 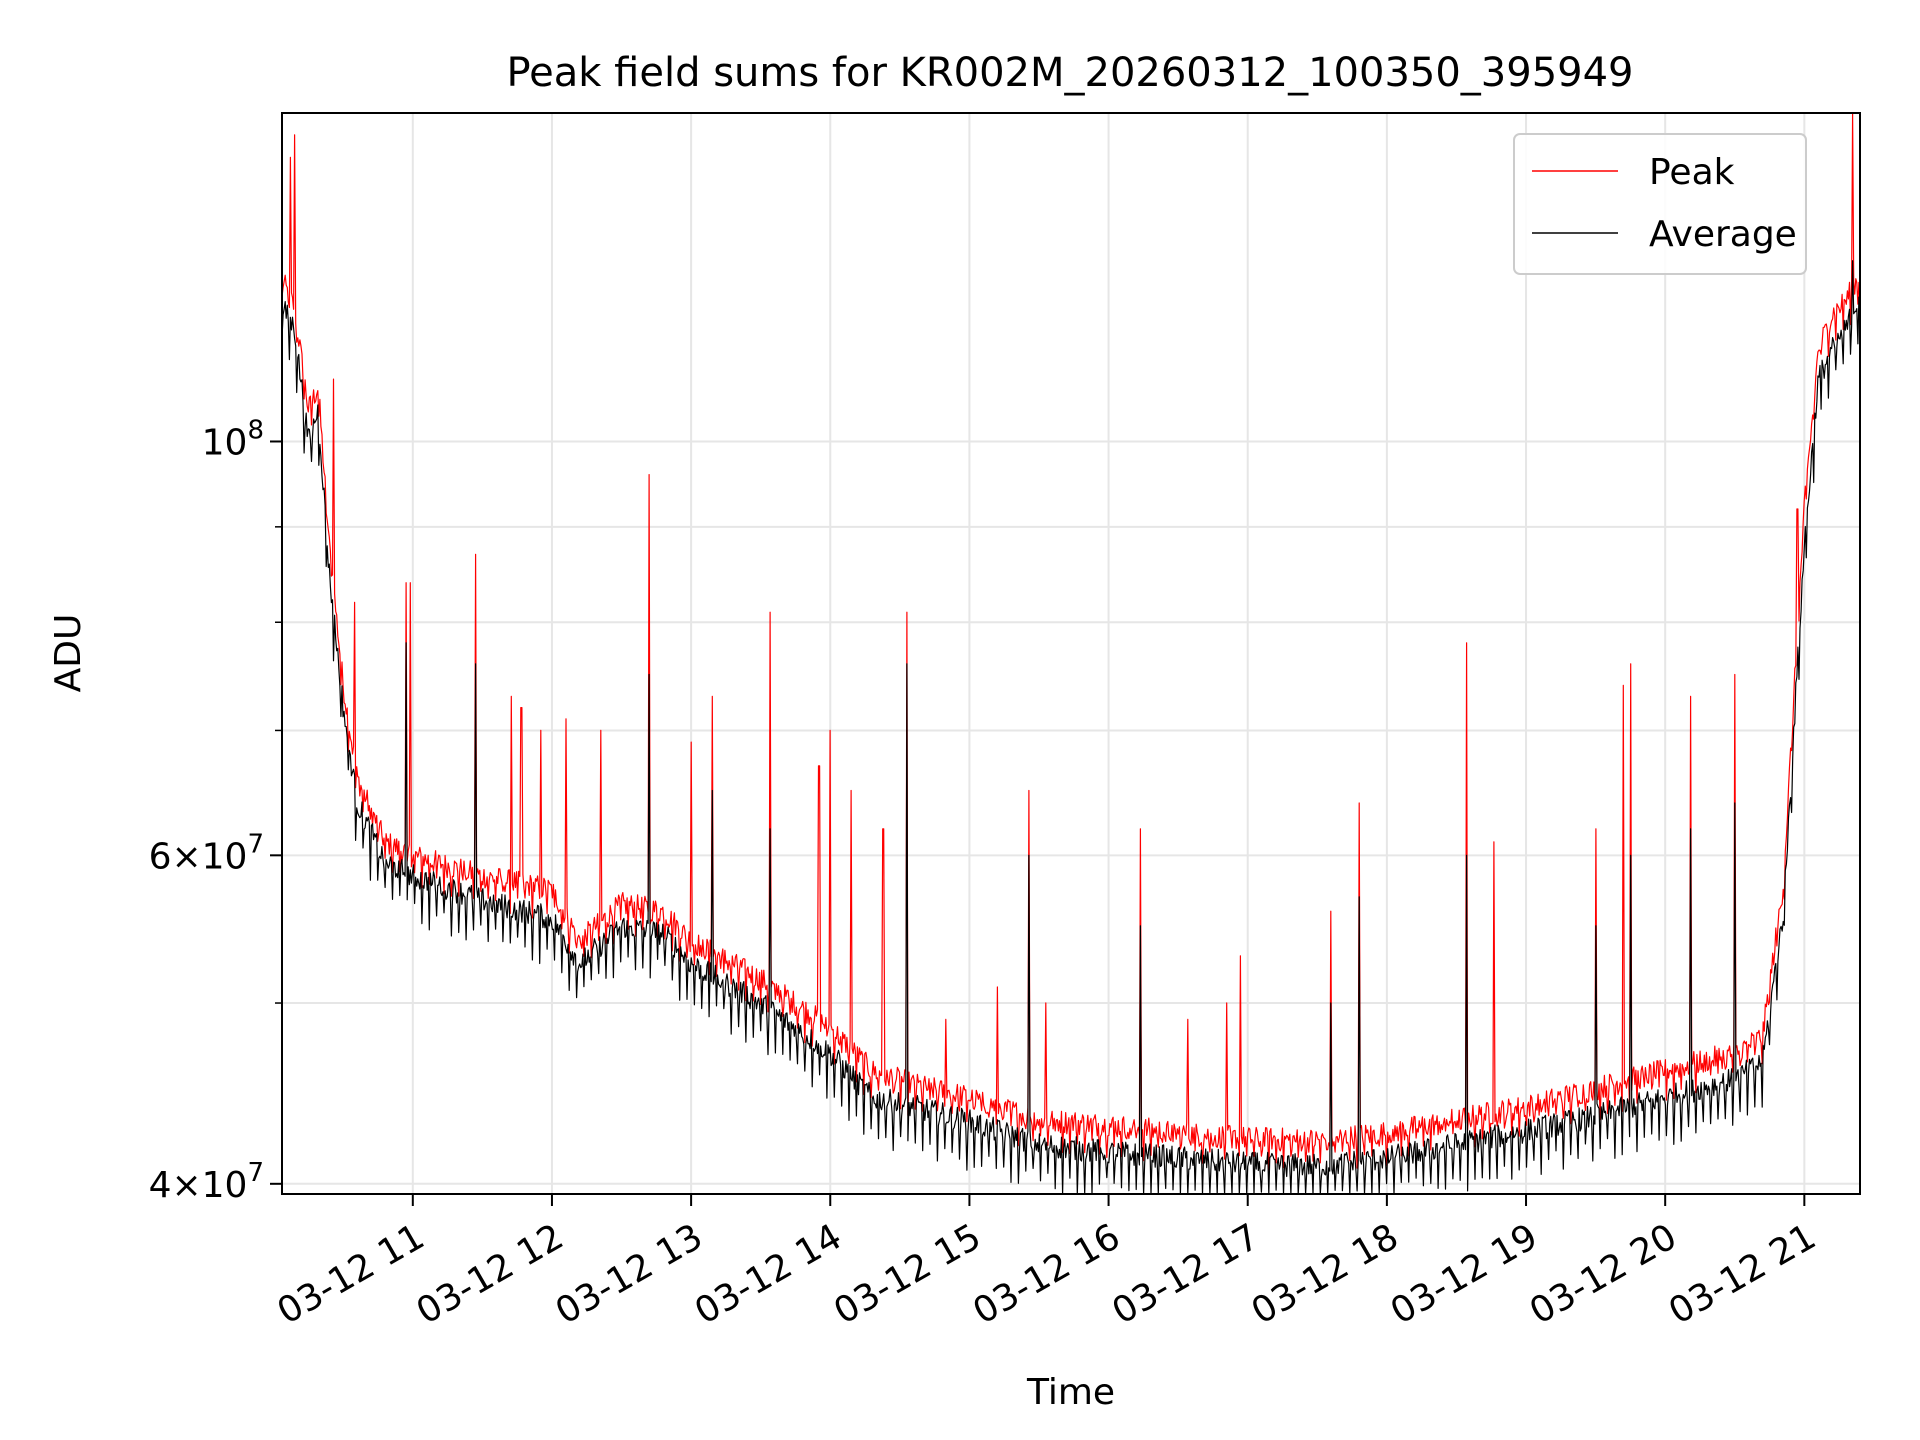 I want to click on y-tick-label: 4×107, so click(x=206, y=1182).